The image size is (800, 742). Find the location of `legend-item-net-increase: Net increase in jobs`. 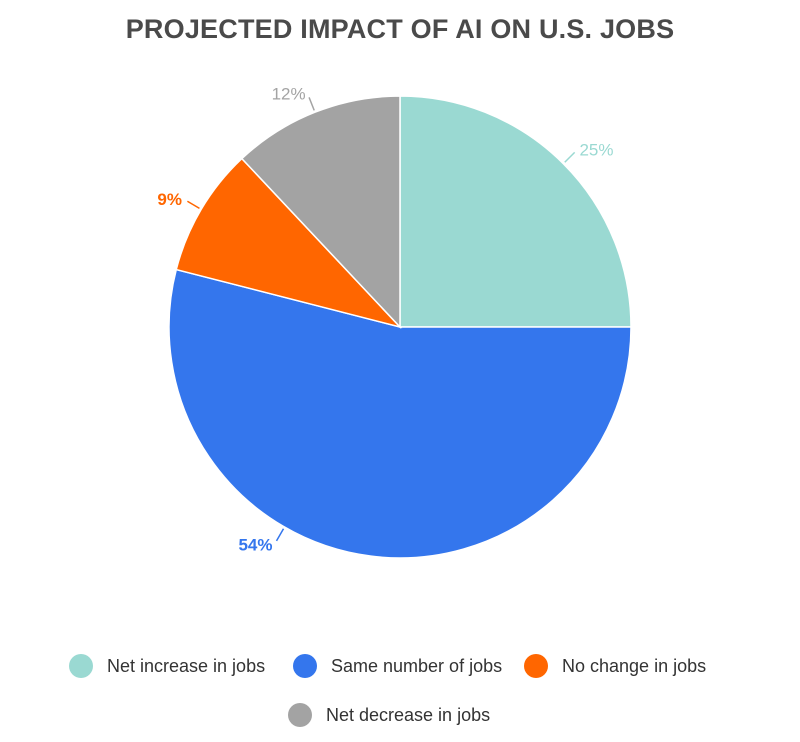

legend-item-net-increase: Net increase in jobs is located at coordinates (167, 666).